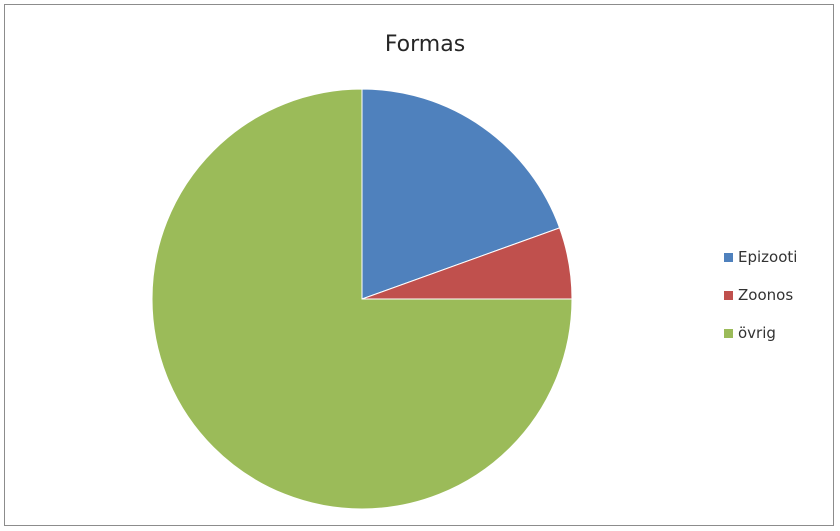 Image resolution: width=840 pixels, height=531 pixels. What do you see at coordinates (728, 333) in the screenshot?
I see `legend-swatch-ovrig` at bounding box center [728, 333].